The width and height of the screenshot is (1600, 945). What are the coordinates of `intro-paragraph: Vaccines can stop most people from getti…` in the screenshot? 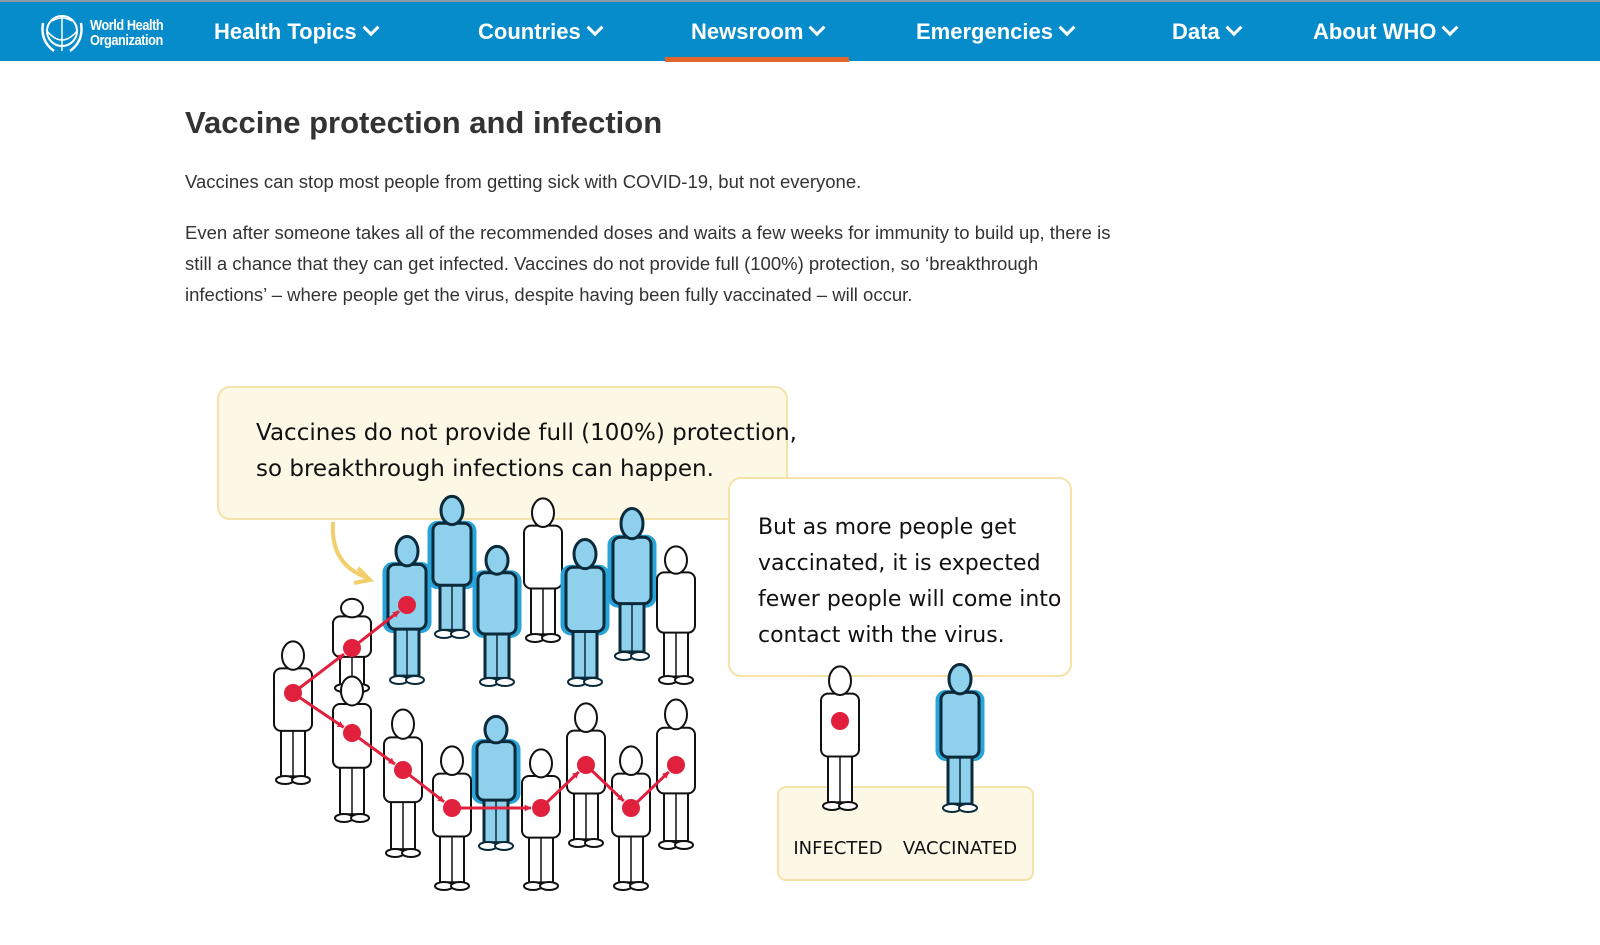 It's located at (523, 181).